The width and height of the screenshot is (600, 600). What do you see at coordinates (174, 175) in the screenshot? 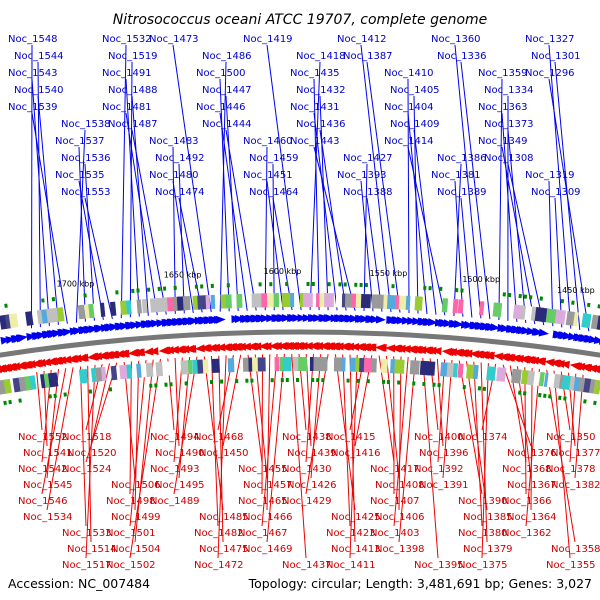
I see `forward-gene-label: Noc_1480` at bounding box center [174, 175].